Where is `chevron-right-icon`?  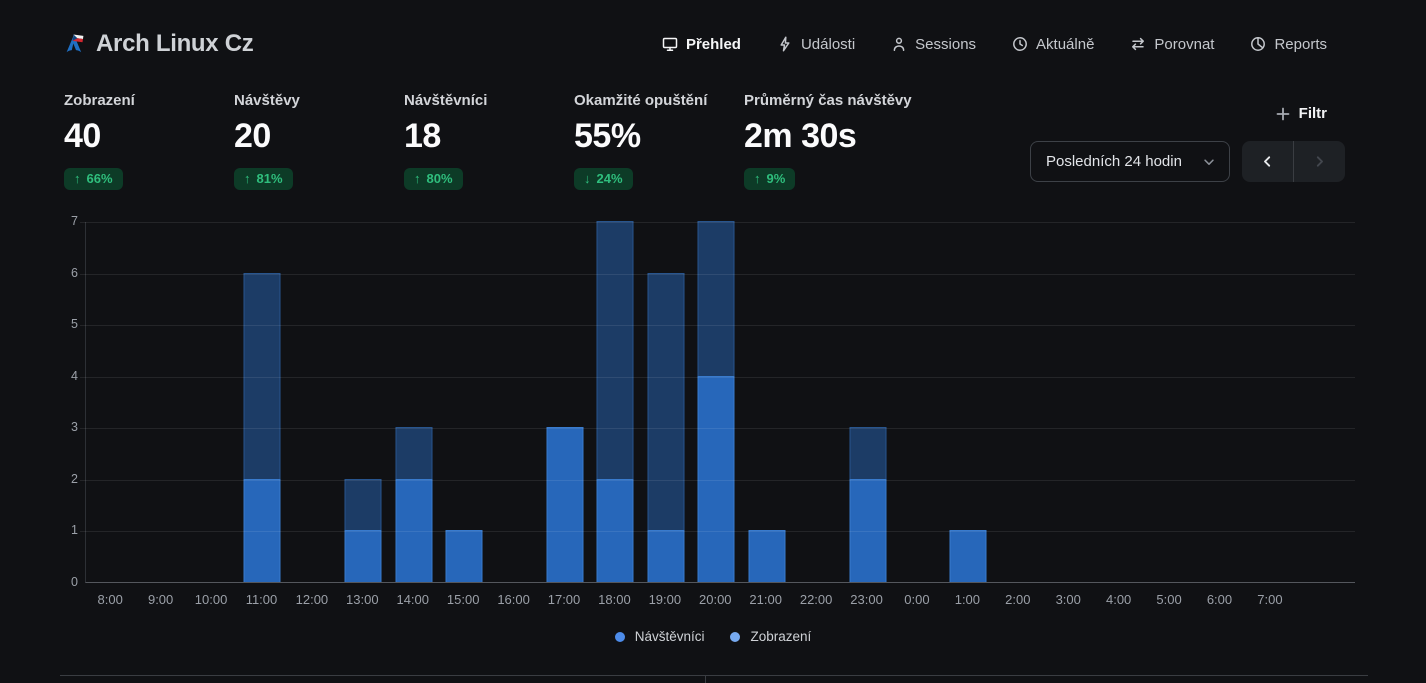
chevron-right-icon is located at coordinates (1319, 161).